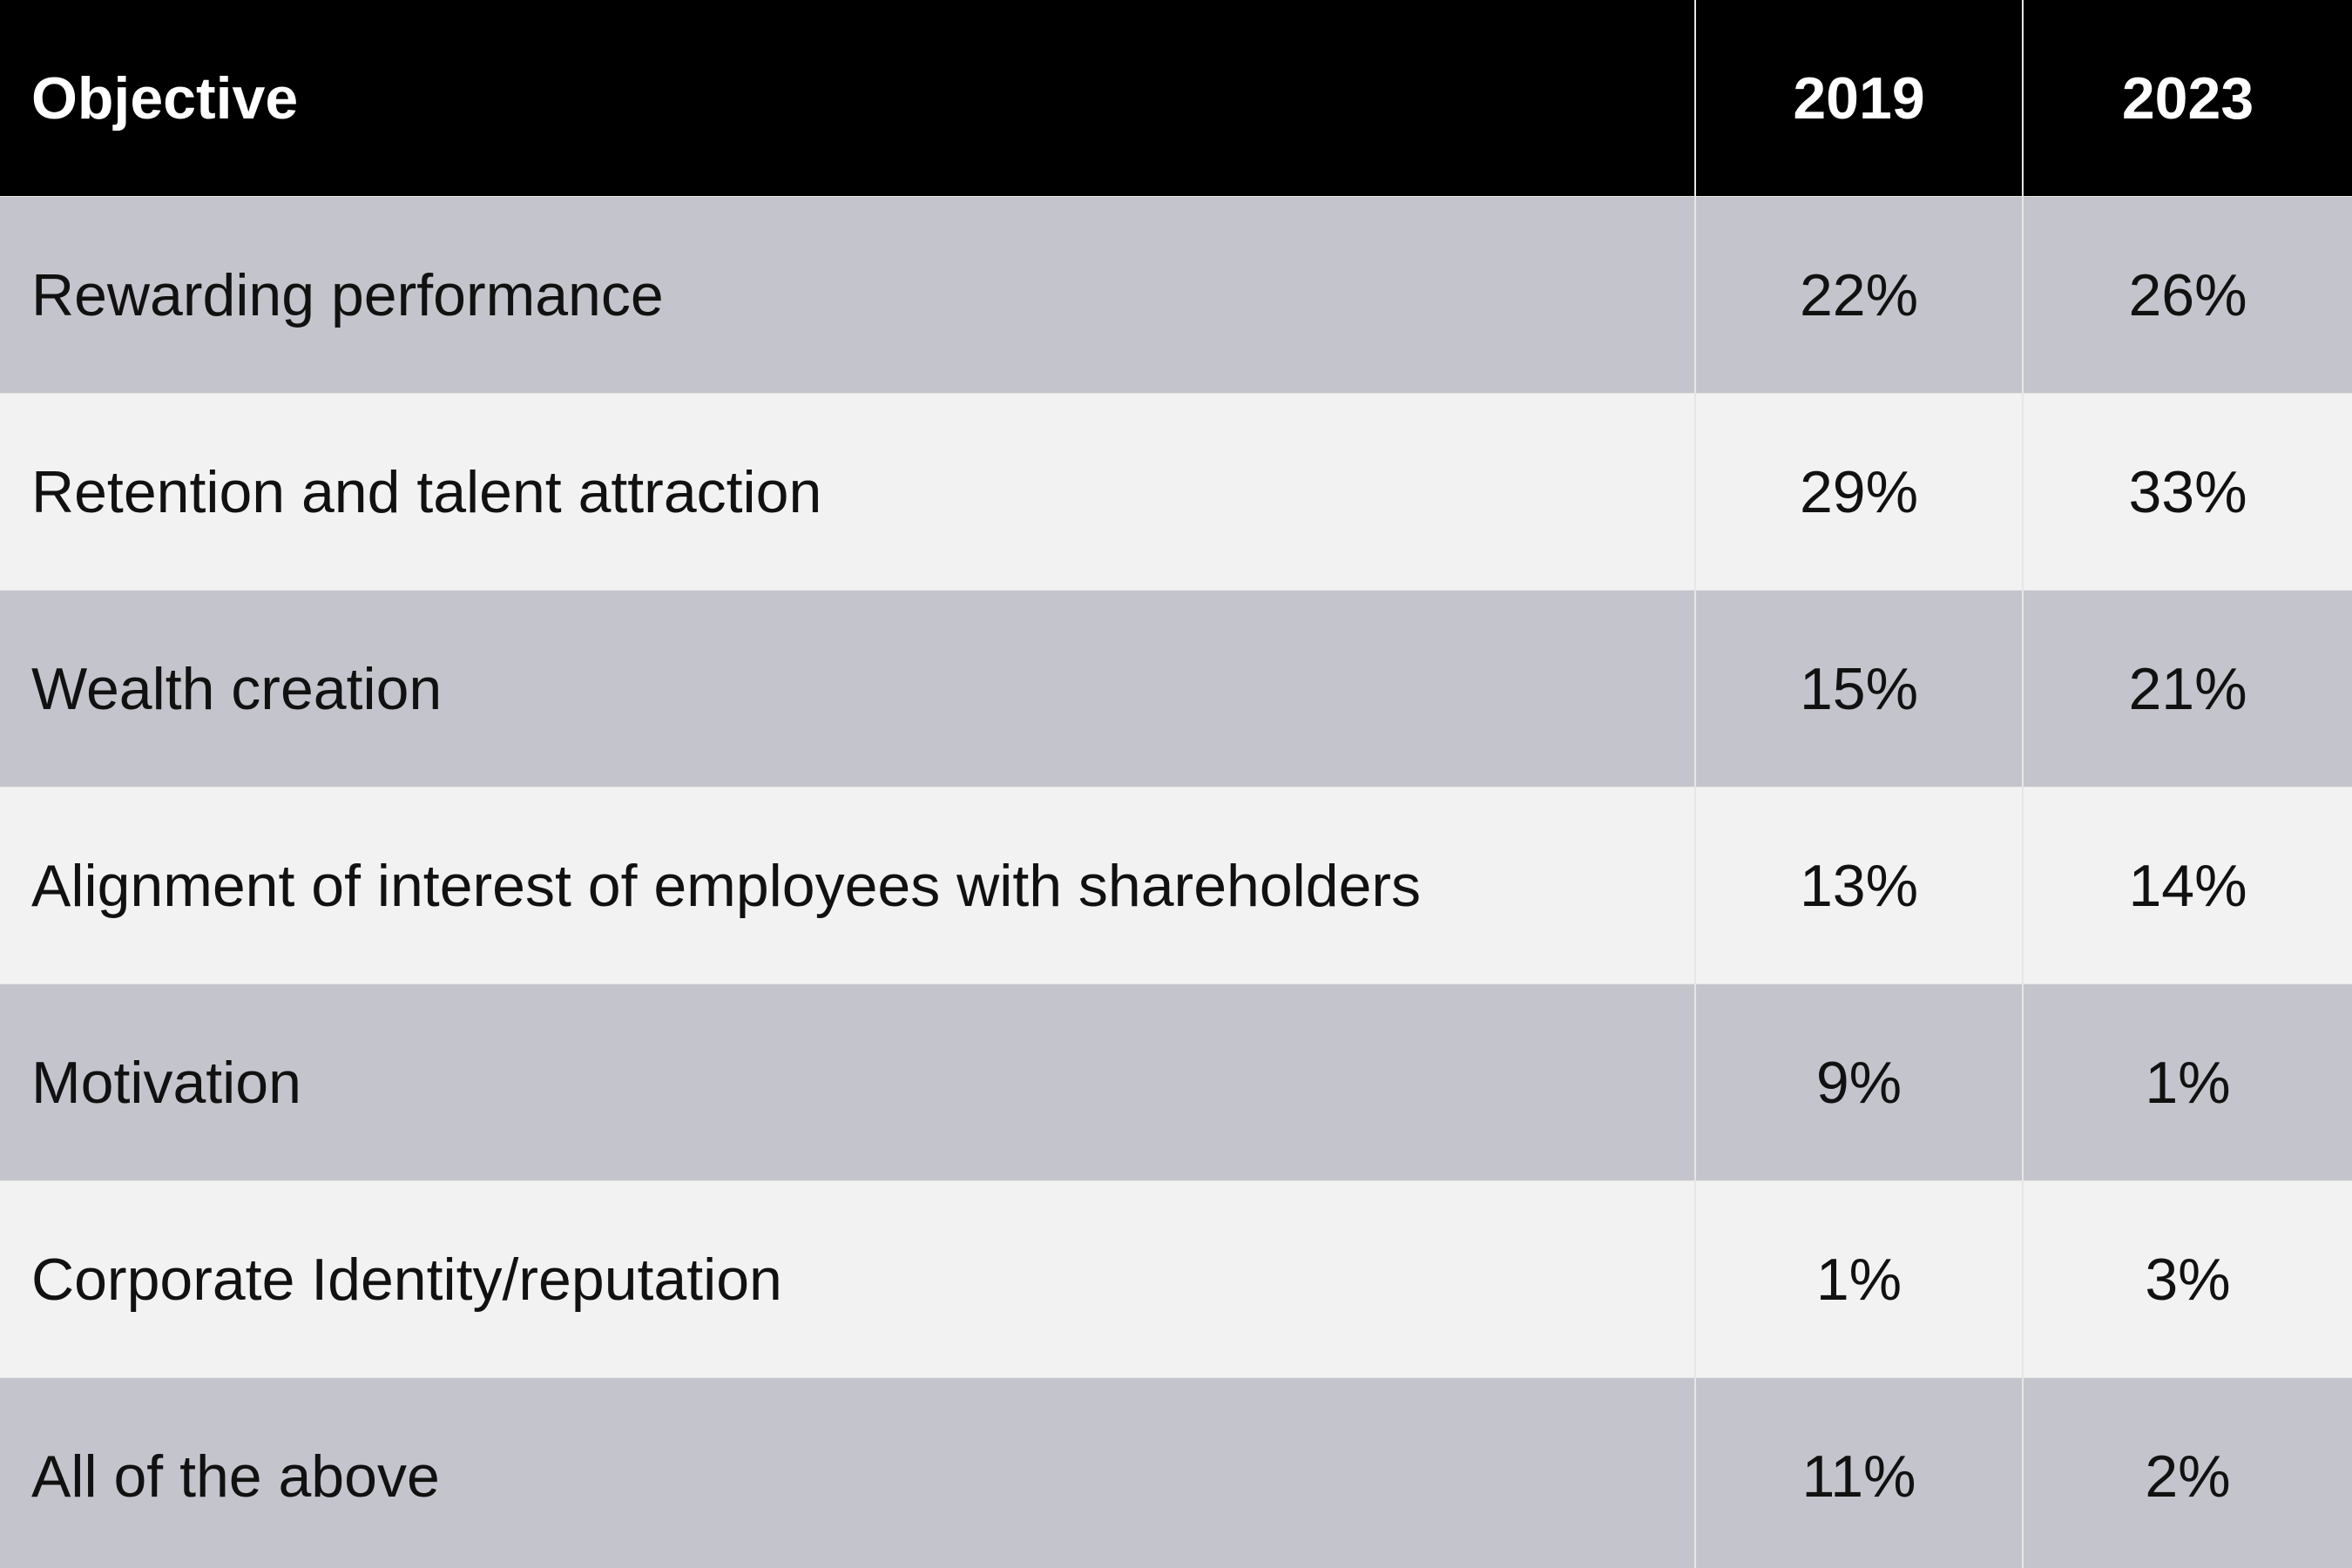  Describe the element at coordinates (848, 1082) in the screenshot. I see `objective-cell: Motivation` at that location.